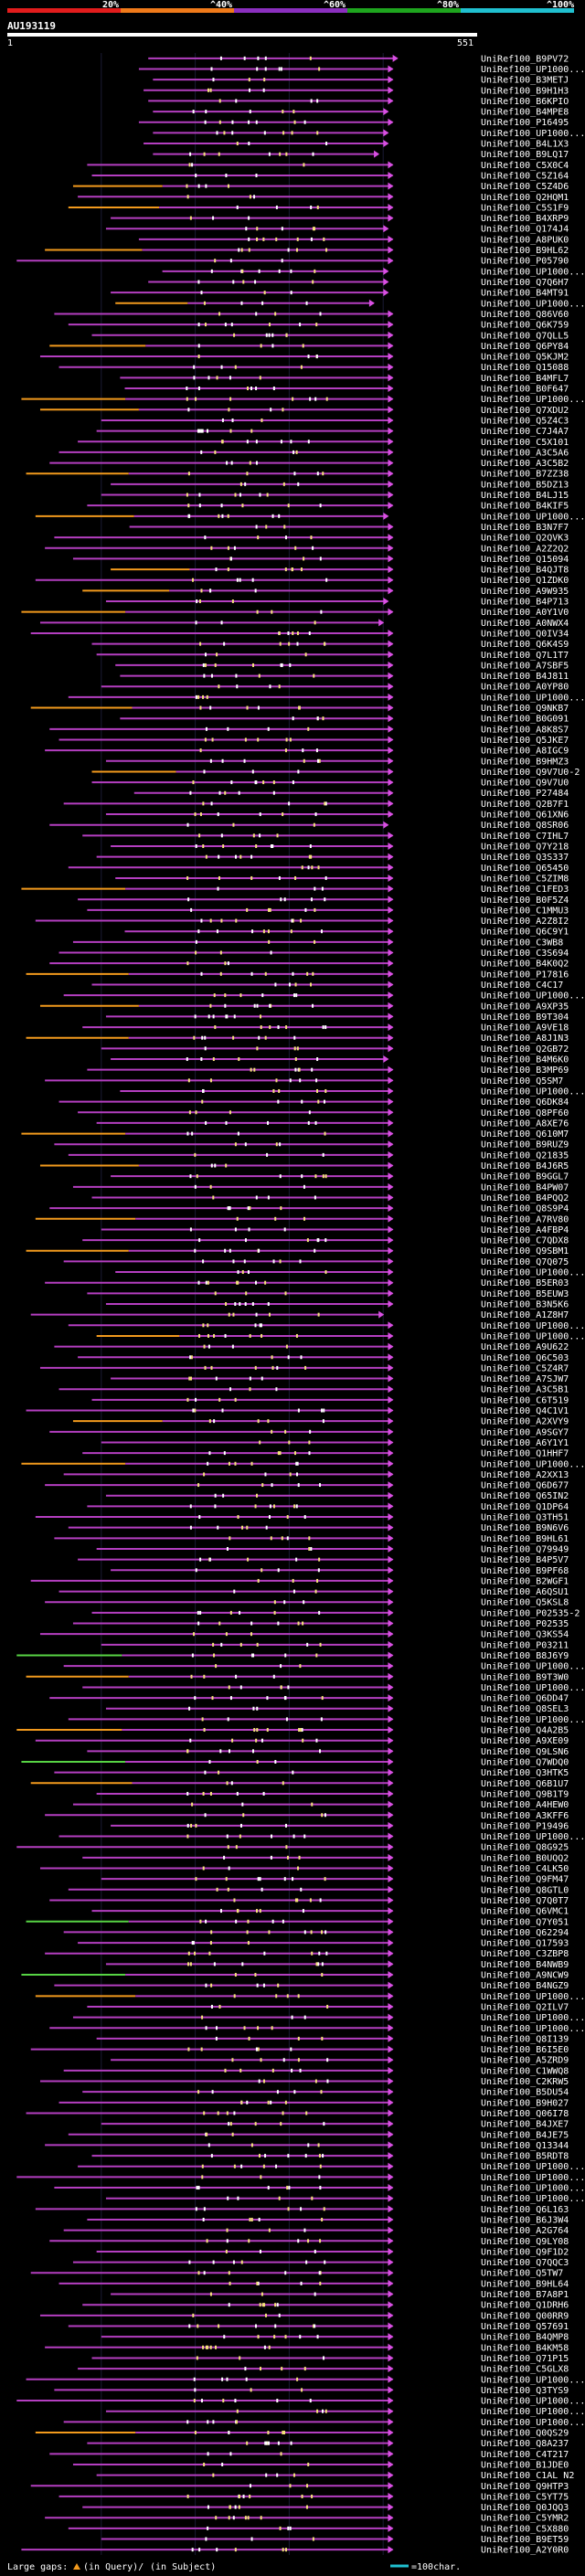  What do you see at coordinates (525, 102) in the screenshot?
I see `hit-label: UniRef100_B6KPIO` at bounding box center [525, 102].